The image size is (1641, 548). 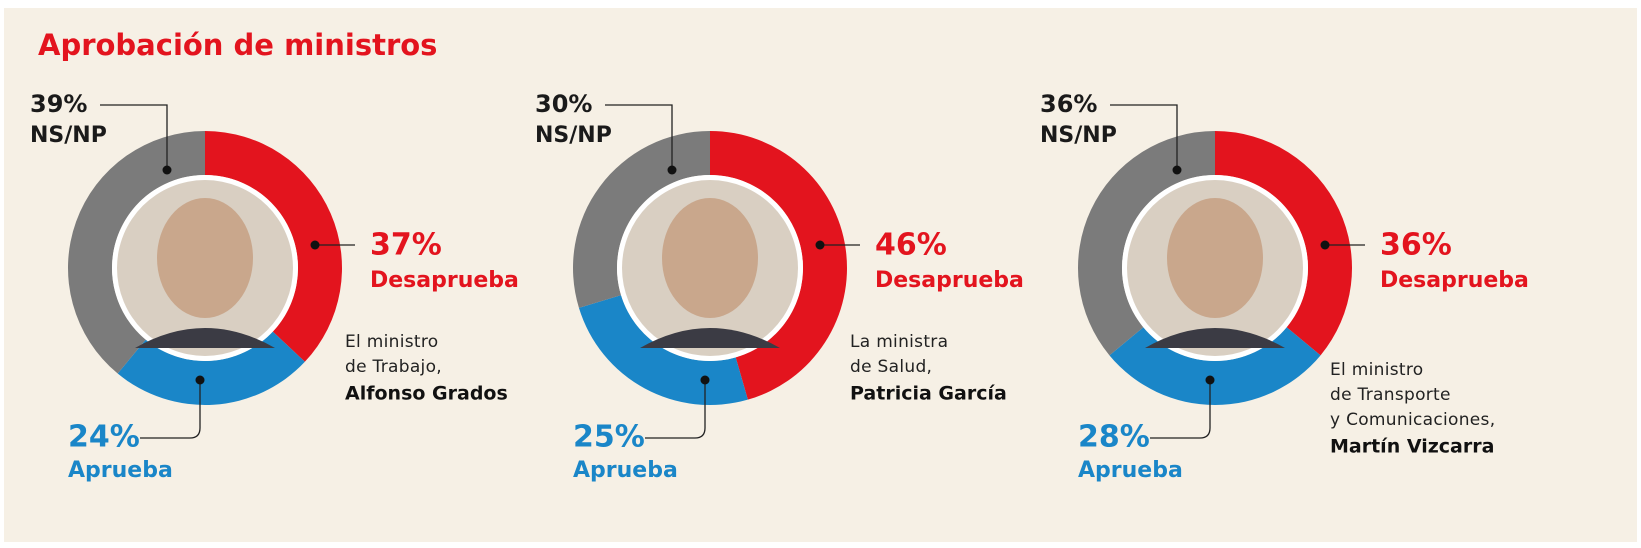 I want to click on value-label: 24%, so click(x=104, y=437).